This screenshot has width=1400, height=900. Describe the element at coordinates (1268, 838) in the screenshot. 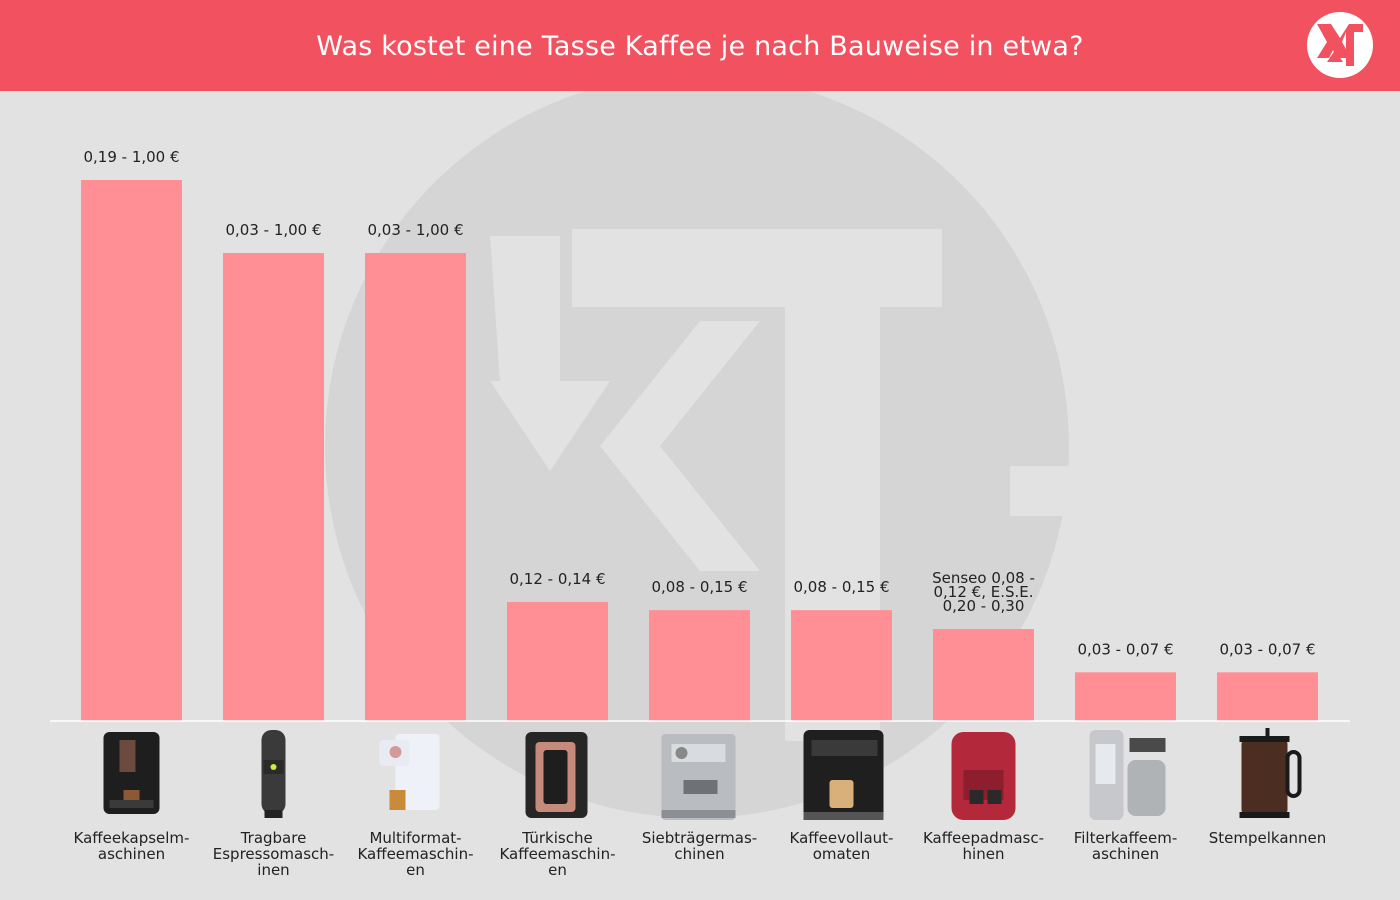

I see `category-label-8: Stempelkannen` at that location.